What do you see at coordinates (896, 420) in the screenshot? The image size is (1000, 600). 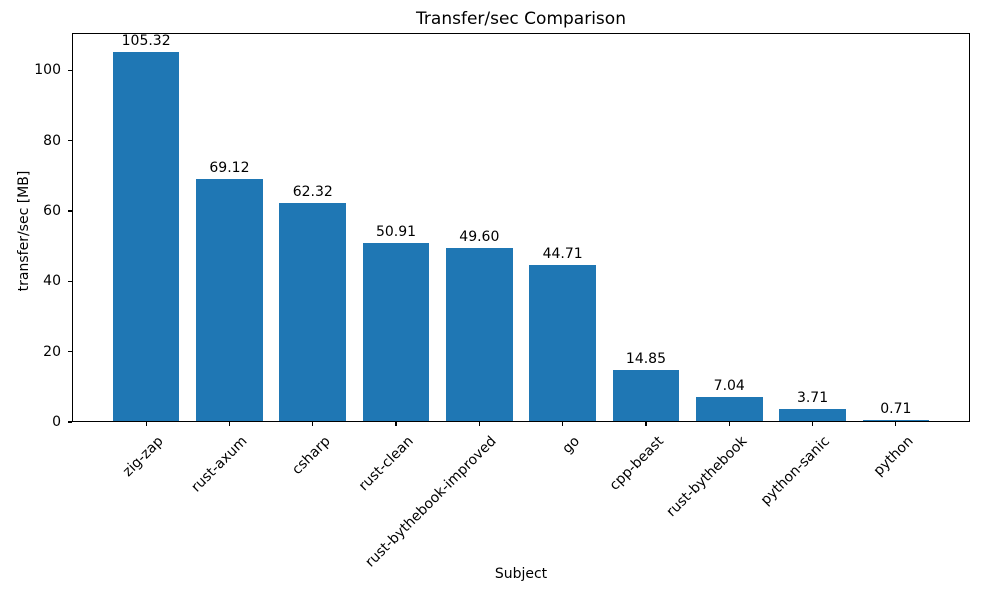 I see `bar-python` at bounding box center [896, 420].